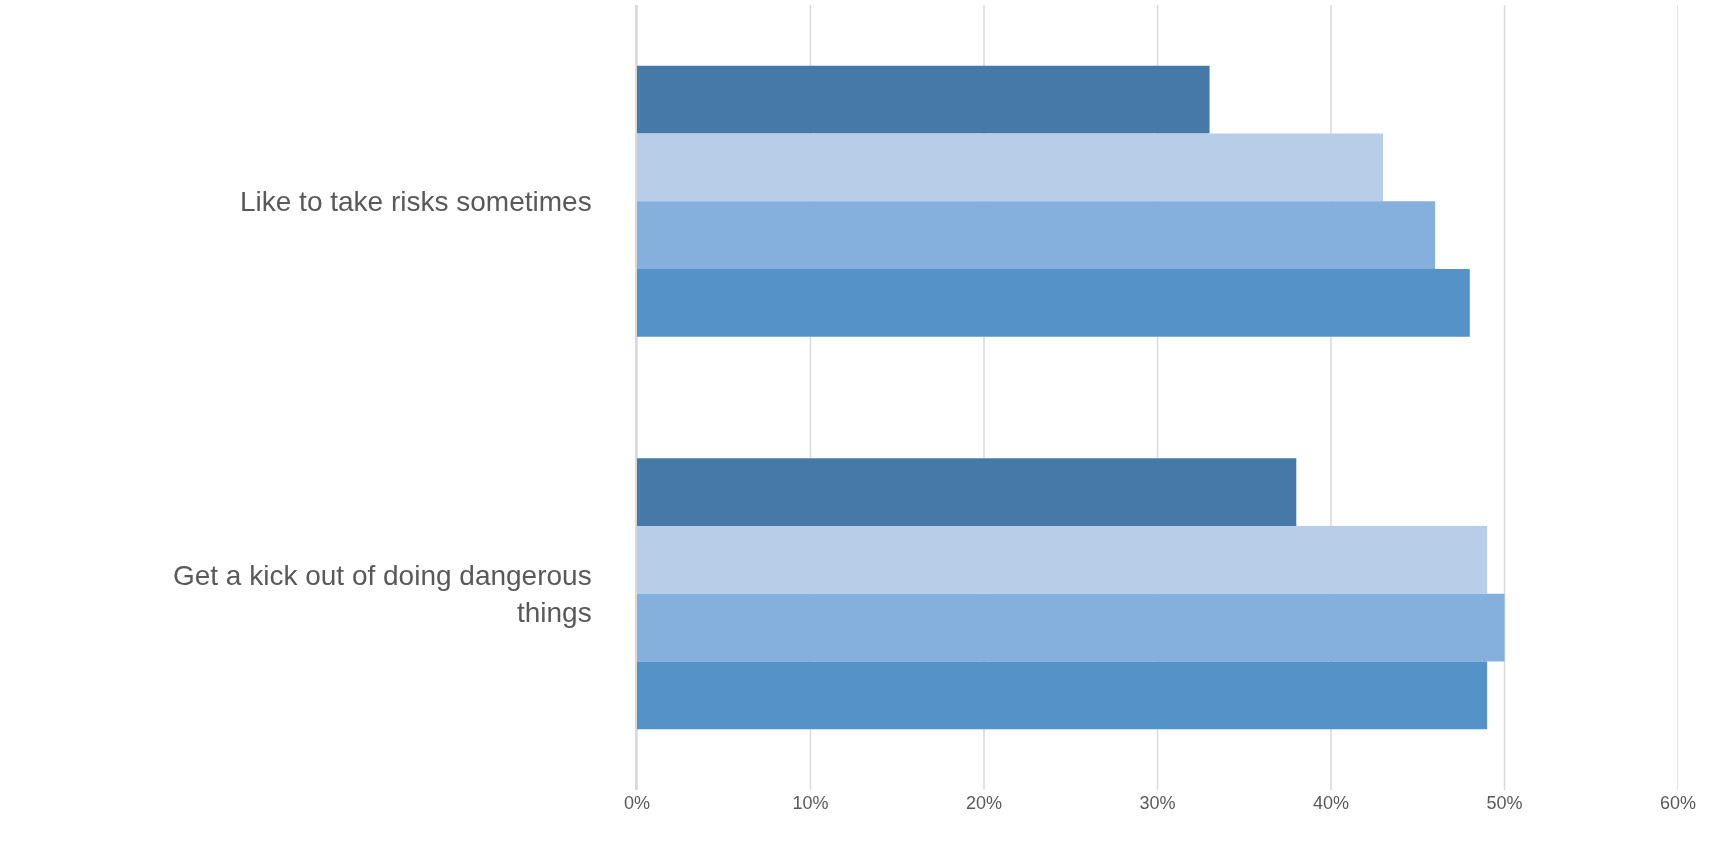 The width and height of the screenshot is (1725, 844). What do you see at coordinates (1157, 803) in the screenshot?
I see `x-tick-label: 30%` at bounding box center [1157, 803].